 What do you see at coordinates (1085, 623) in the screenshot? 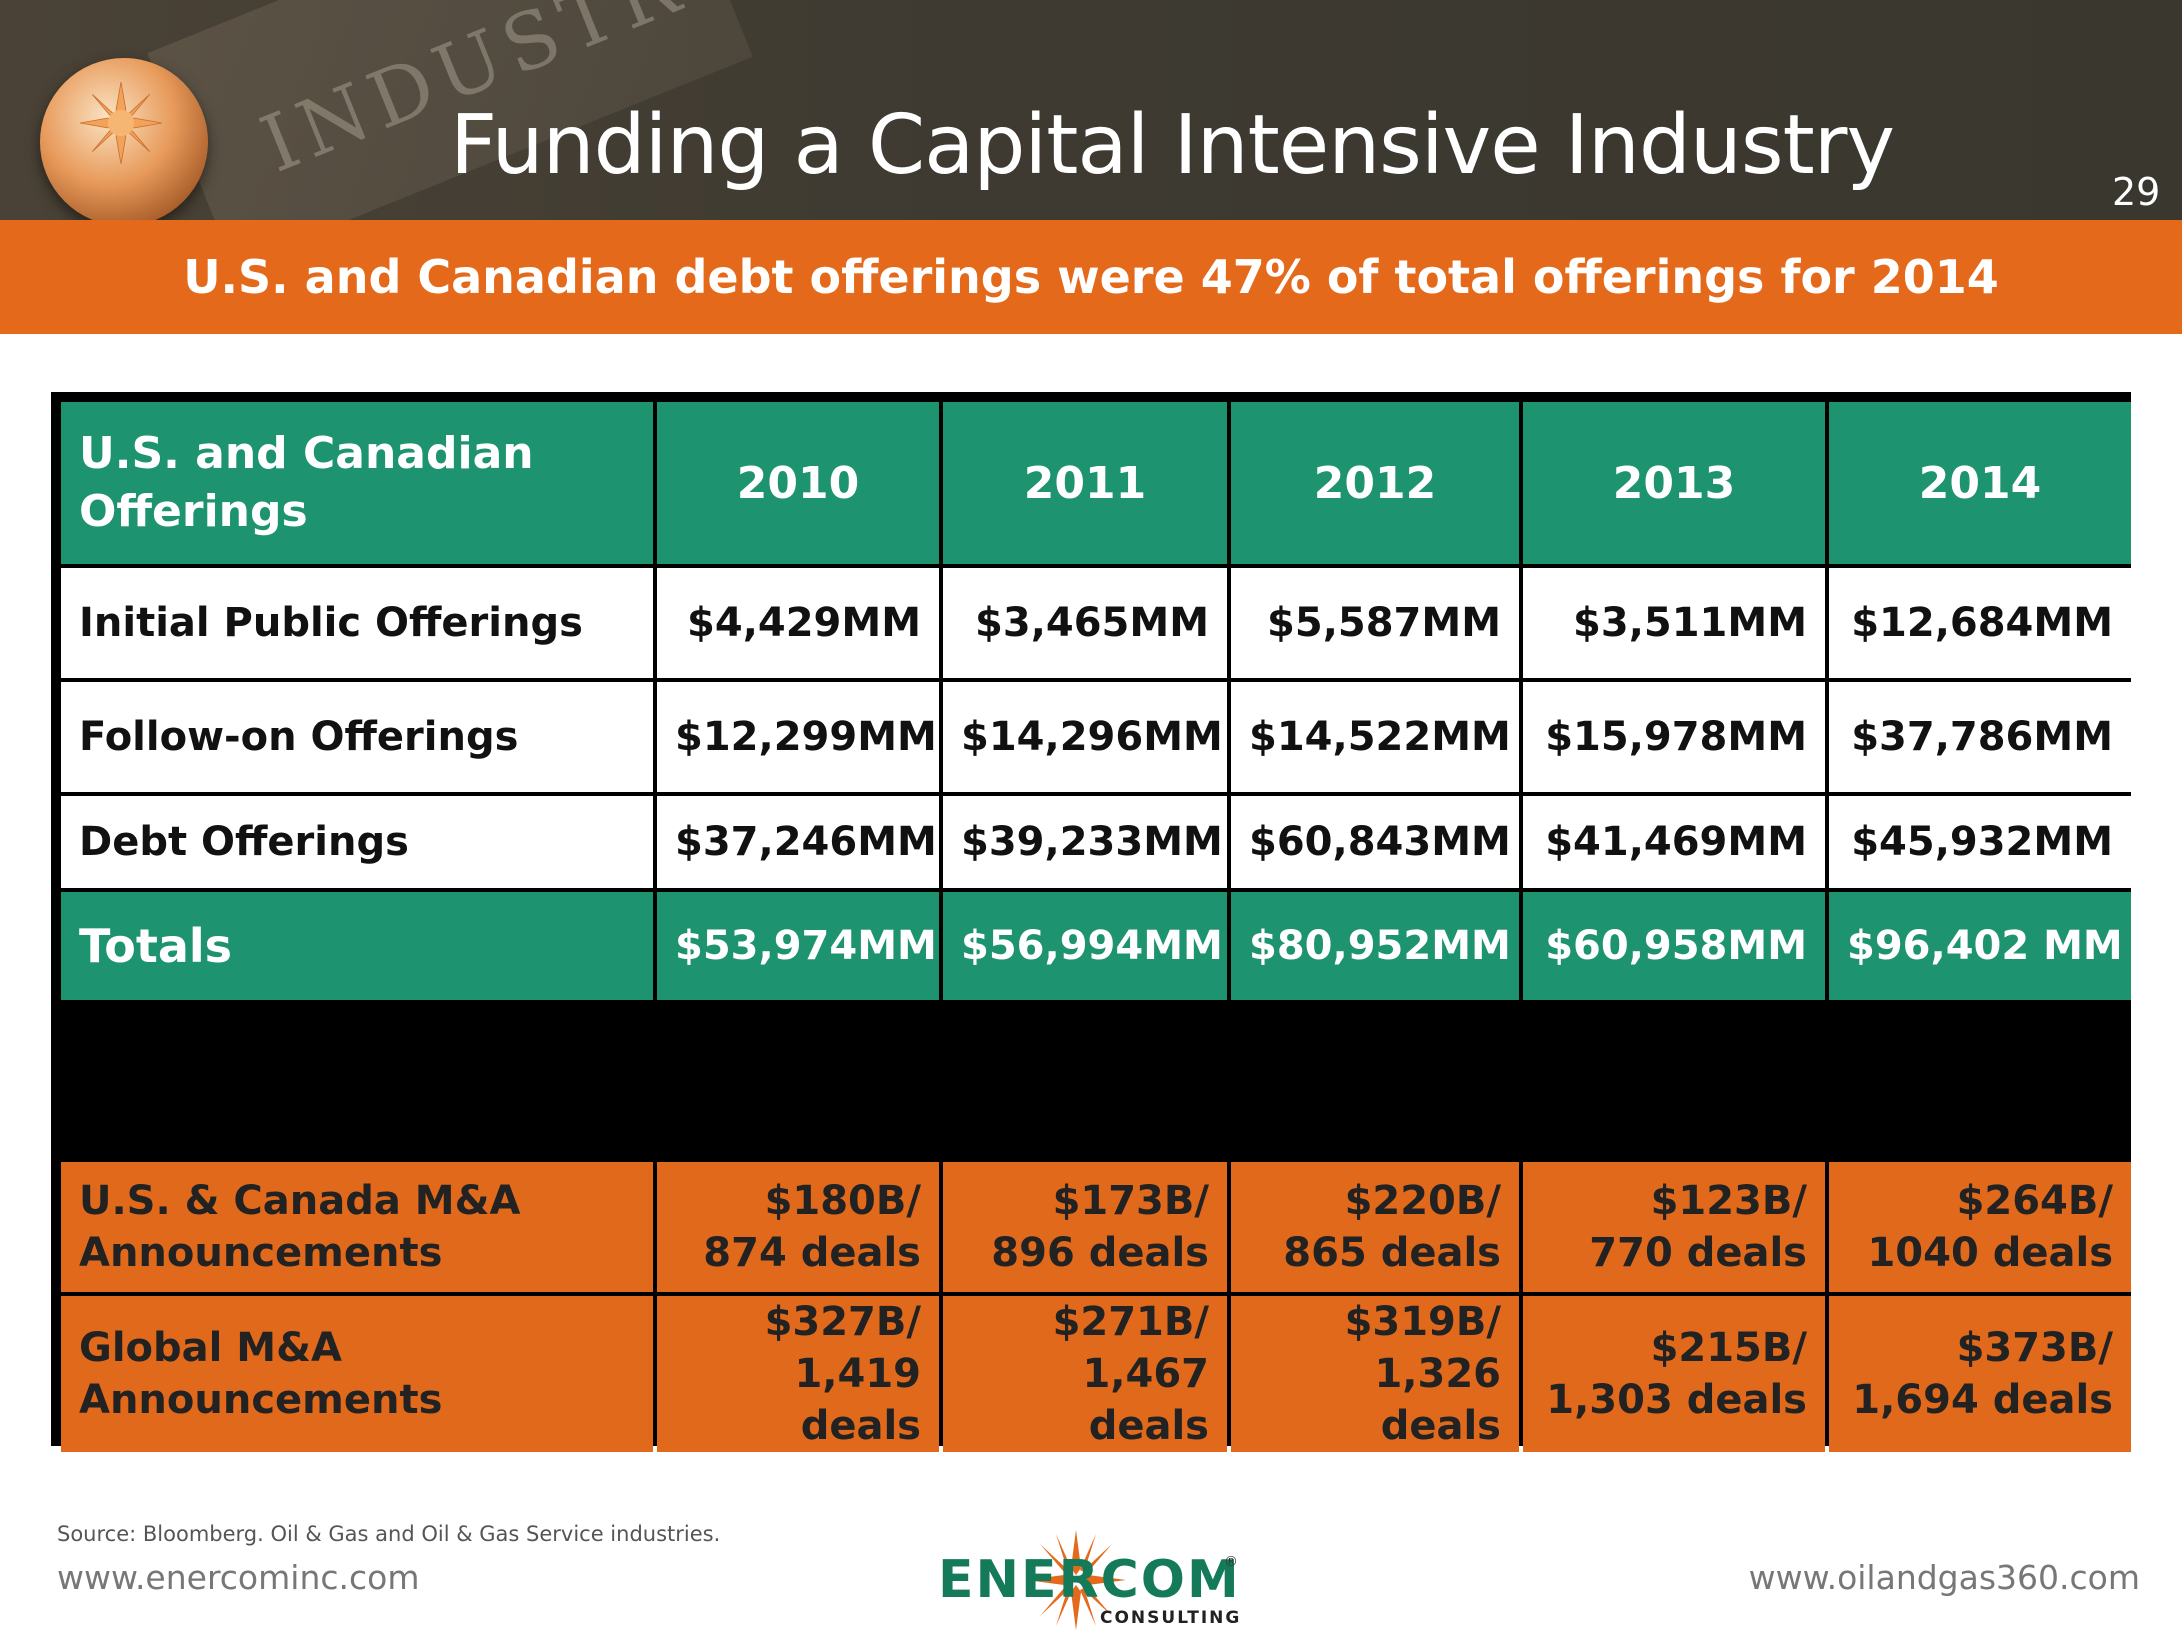
I see `table-cell: $3,465MM` at bounding box center [1085, 623].